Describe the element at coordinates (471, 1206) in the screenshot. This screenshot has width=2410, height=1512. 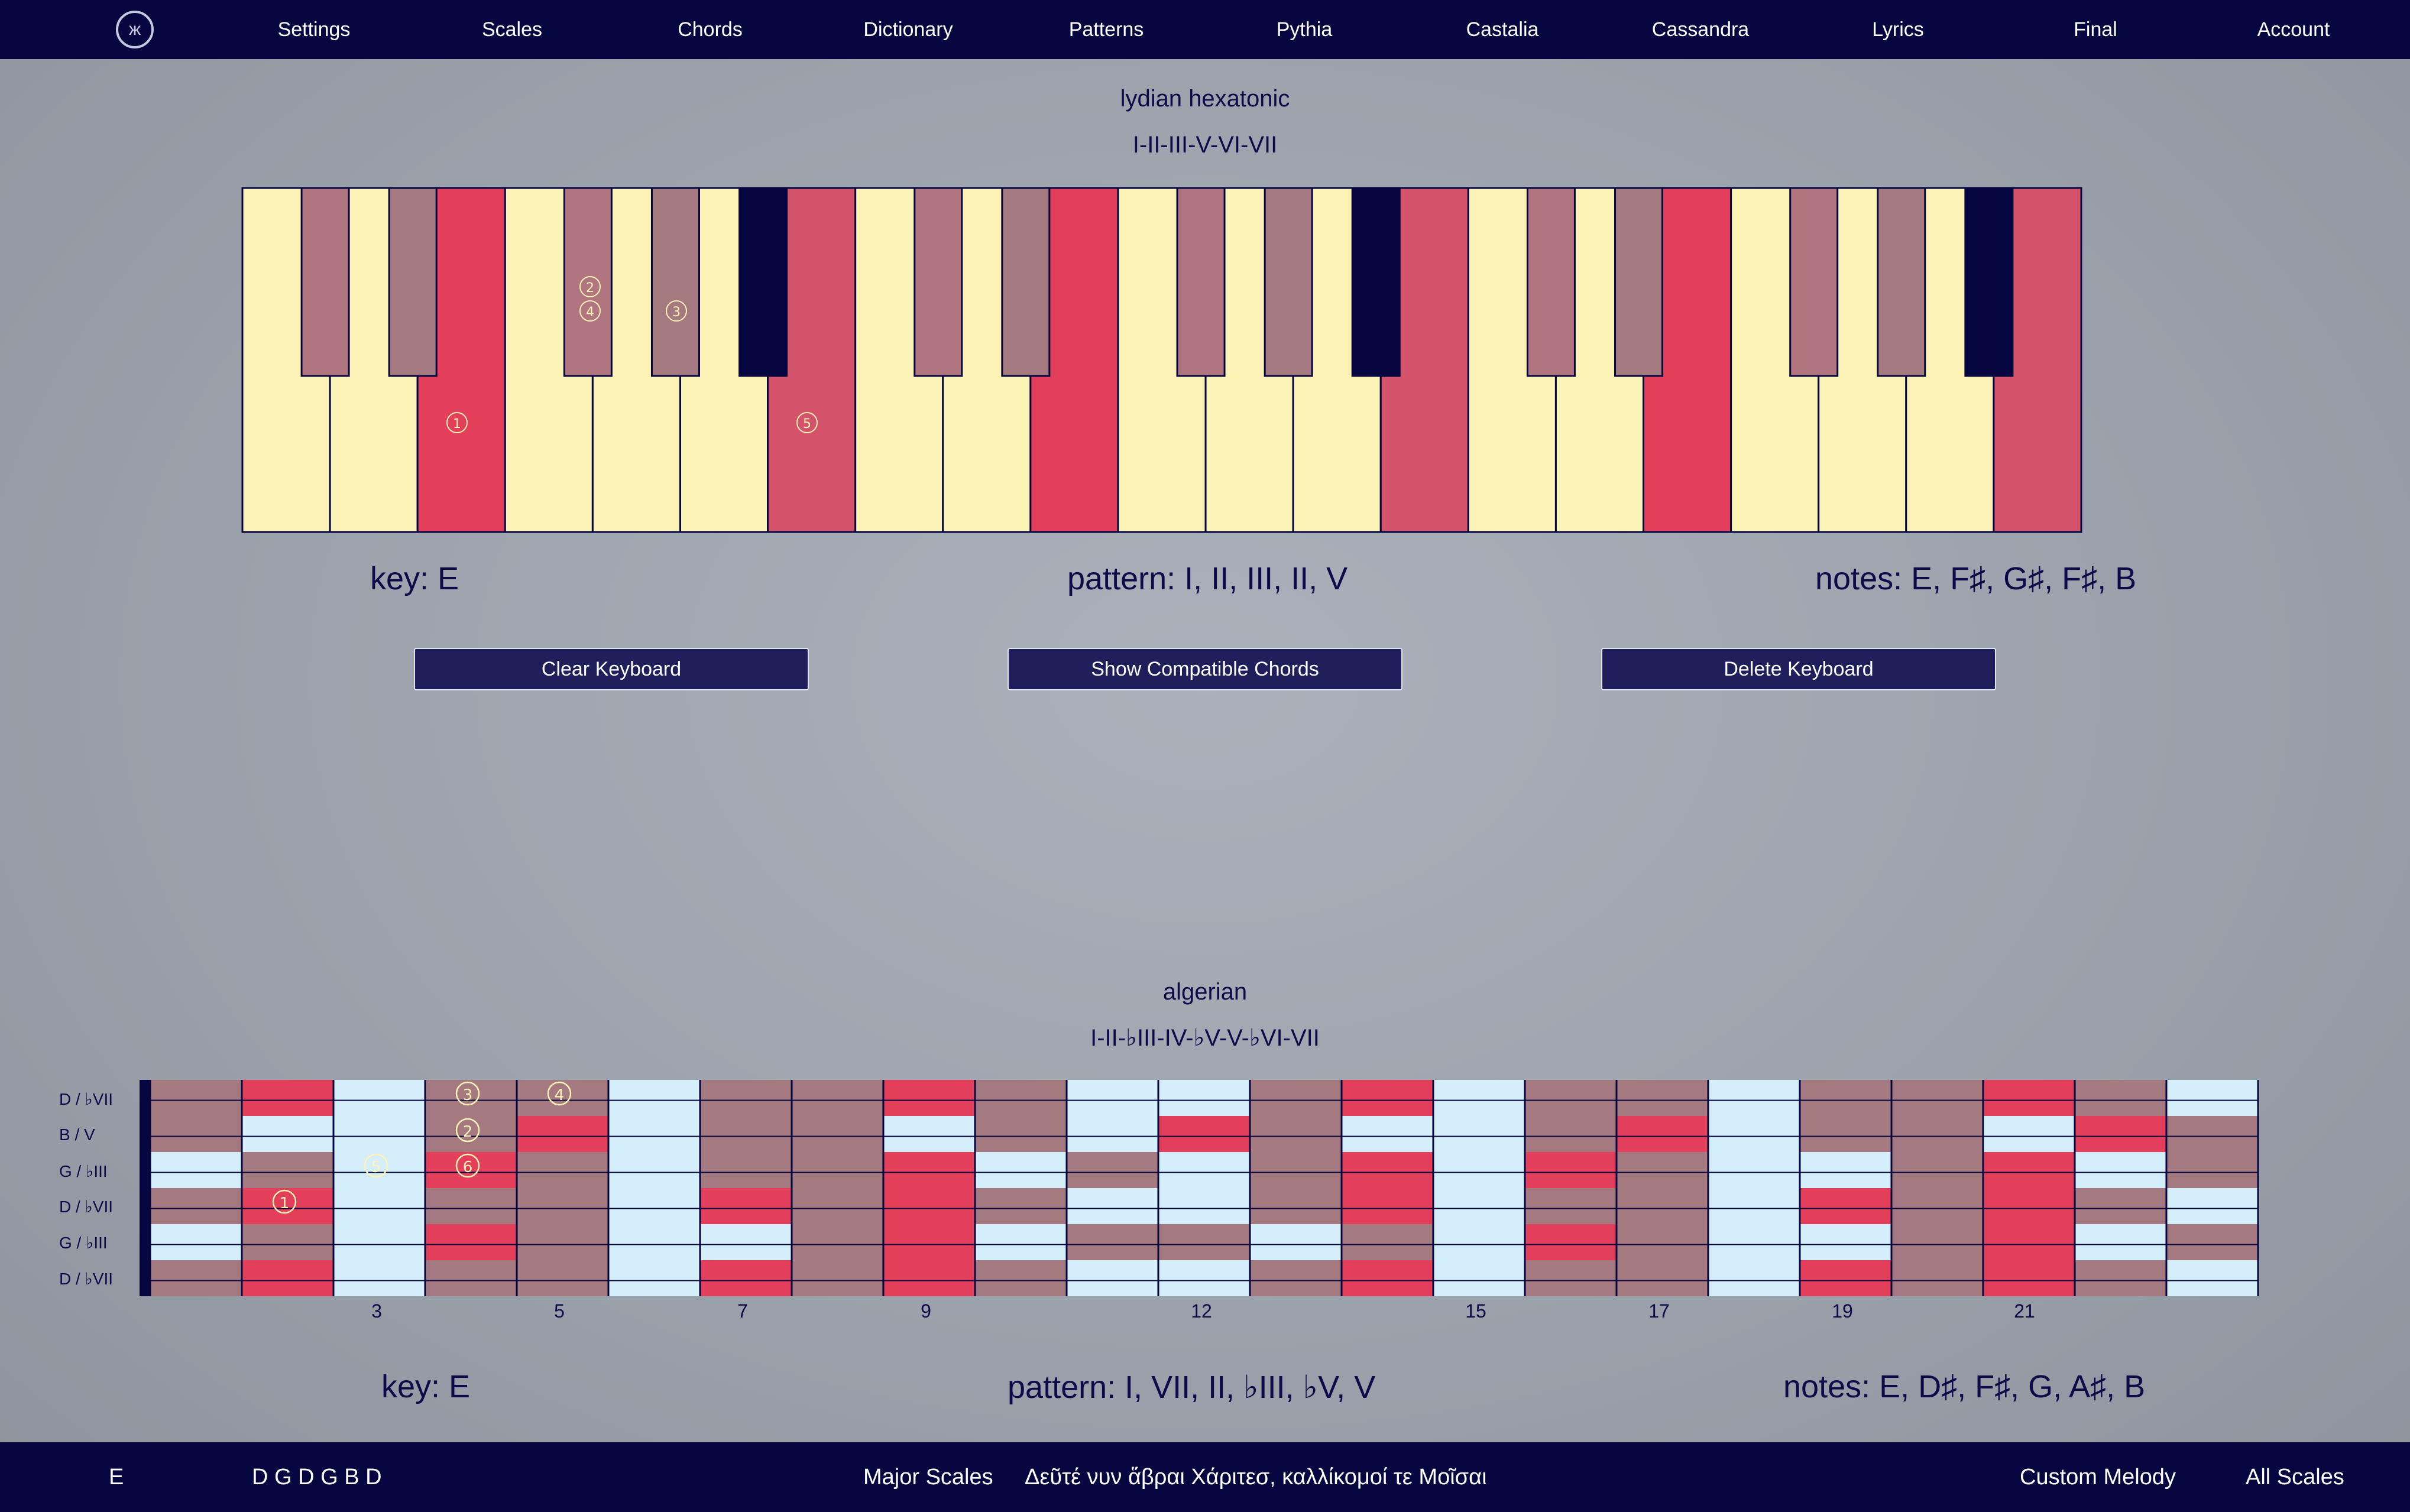
I see `fret-cell-s4-f4` at that location.